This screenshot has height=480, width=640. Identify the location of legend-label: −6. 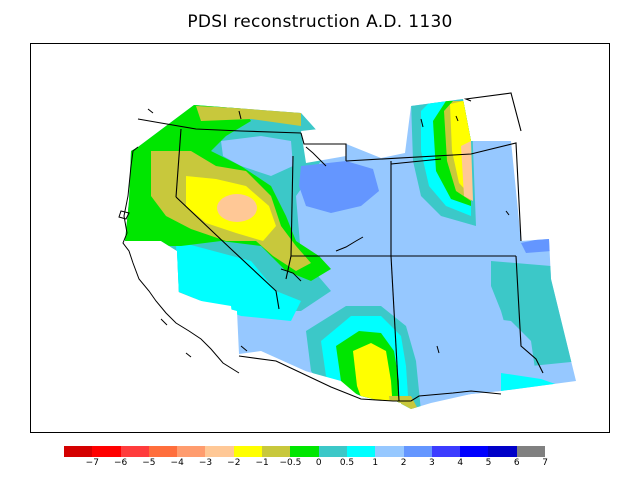
(120, 463).